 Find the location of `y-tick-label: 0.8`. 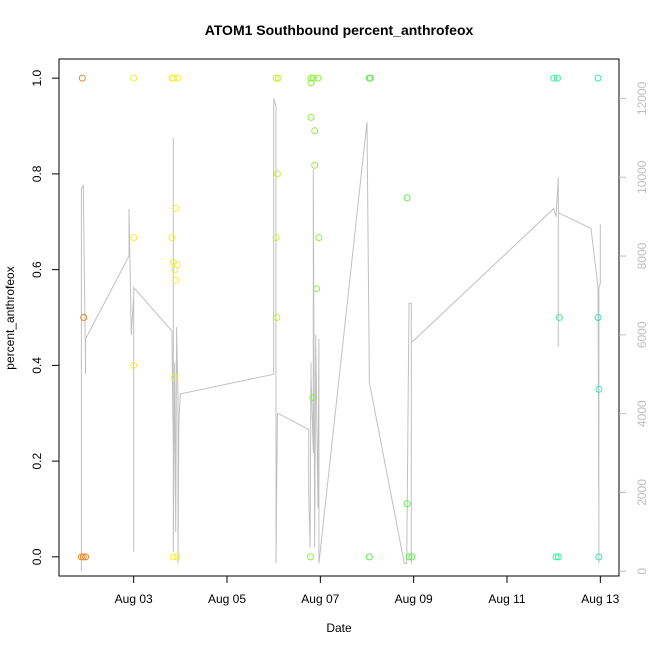

y-tick-label: 0.8 is located at coordinates (37, 173).